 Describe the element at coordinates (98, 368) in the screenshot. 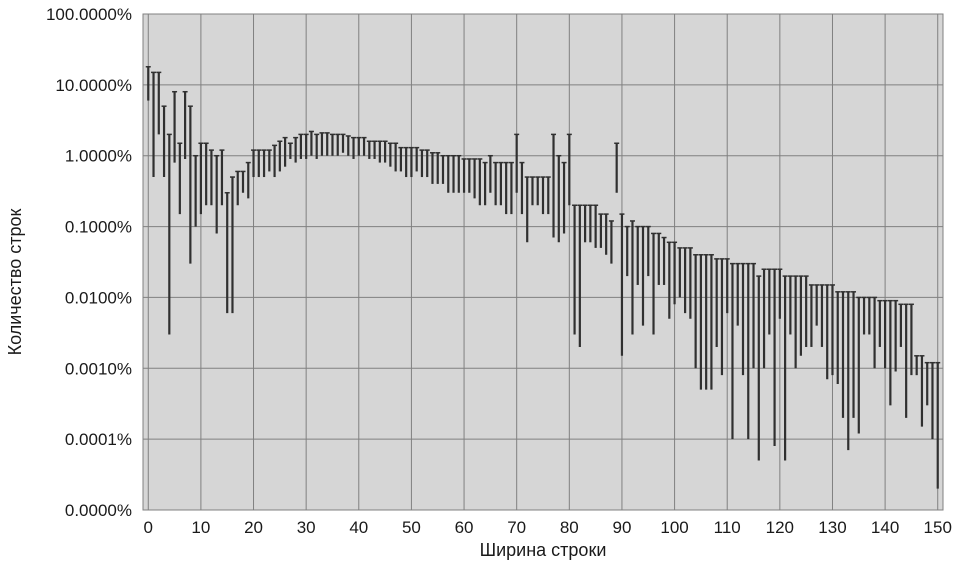

I see `y-tick-label: 0.0010%` at that location.